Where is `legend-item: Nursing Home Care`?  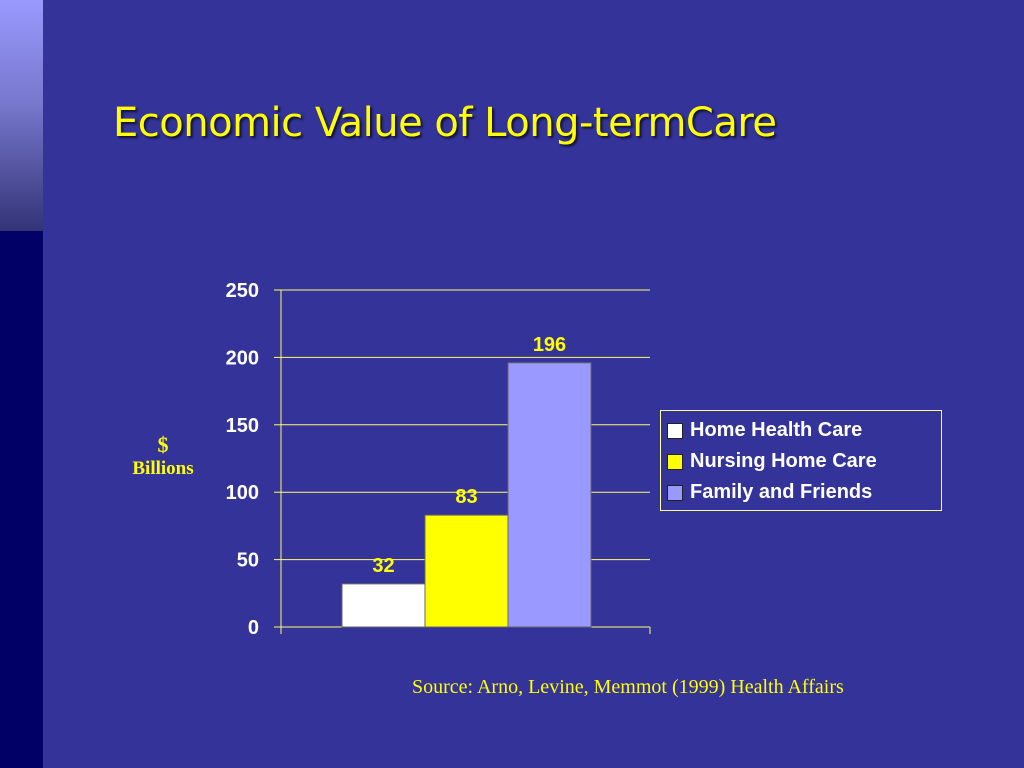
legend-item: Nursing Home Care is located at coordinates (802, 461).